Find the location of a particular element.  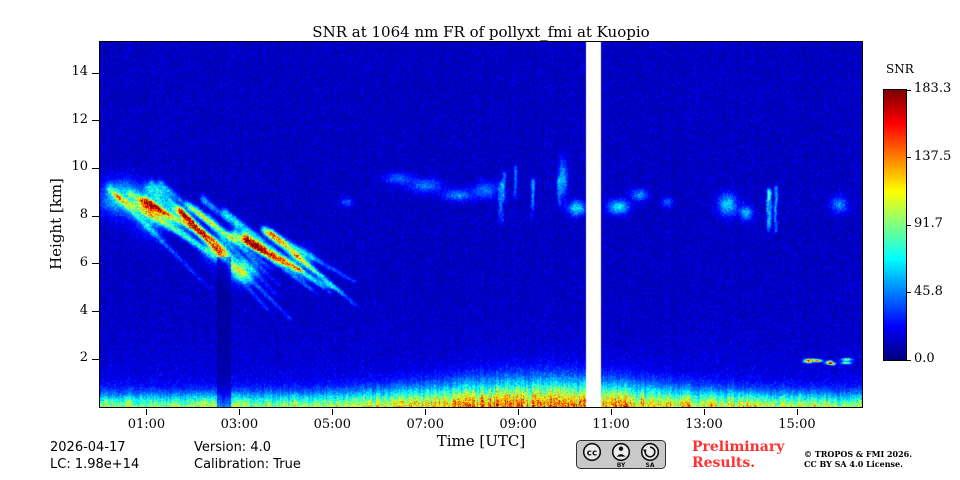

x-tick-label: 07:00 is located at coordinates (425, 424).